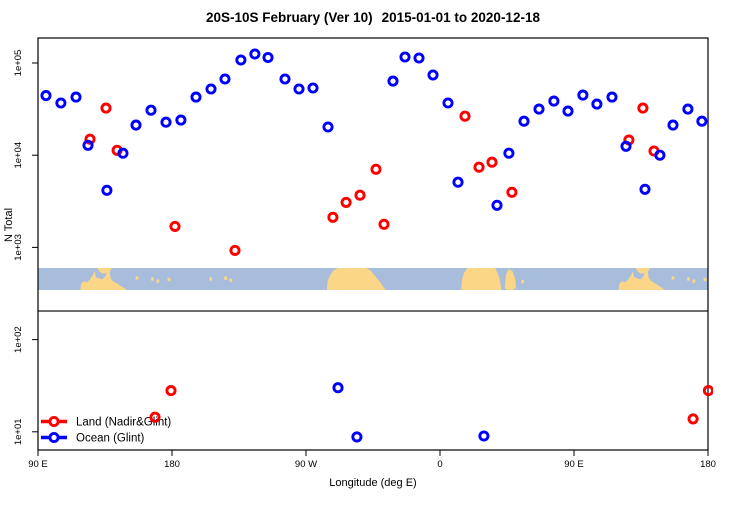 Image resolution: width=750 pixels, height=505 pixels. Describe the element at coordinates (306, 464) in the screenshot. I see `x-tick-label: 90 W` at that location.